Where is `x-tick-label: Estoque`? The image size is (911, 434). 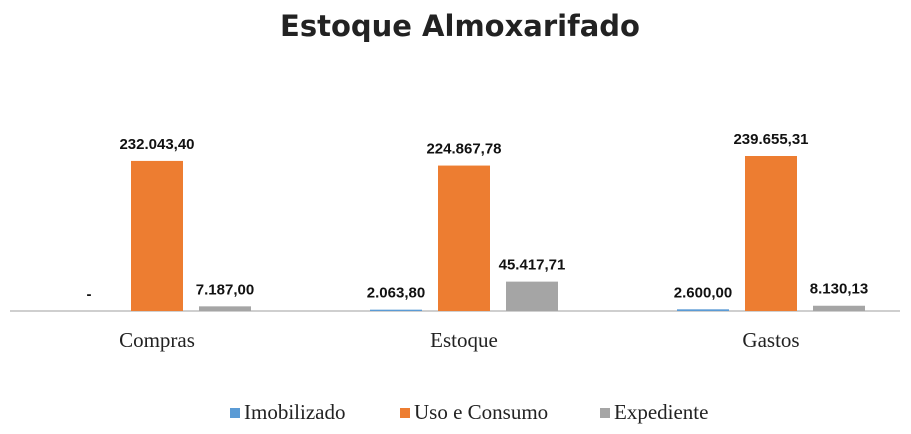 x-tick-label: Estoque is located at coordinates (464, 340).